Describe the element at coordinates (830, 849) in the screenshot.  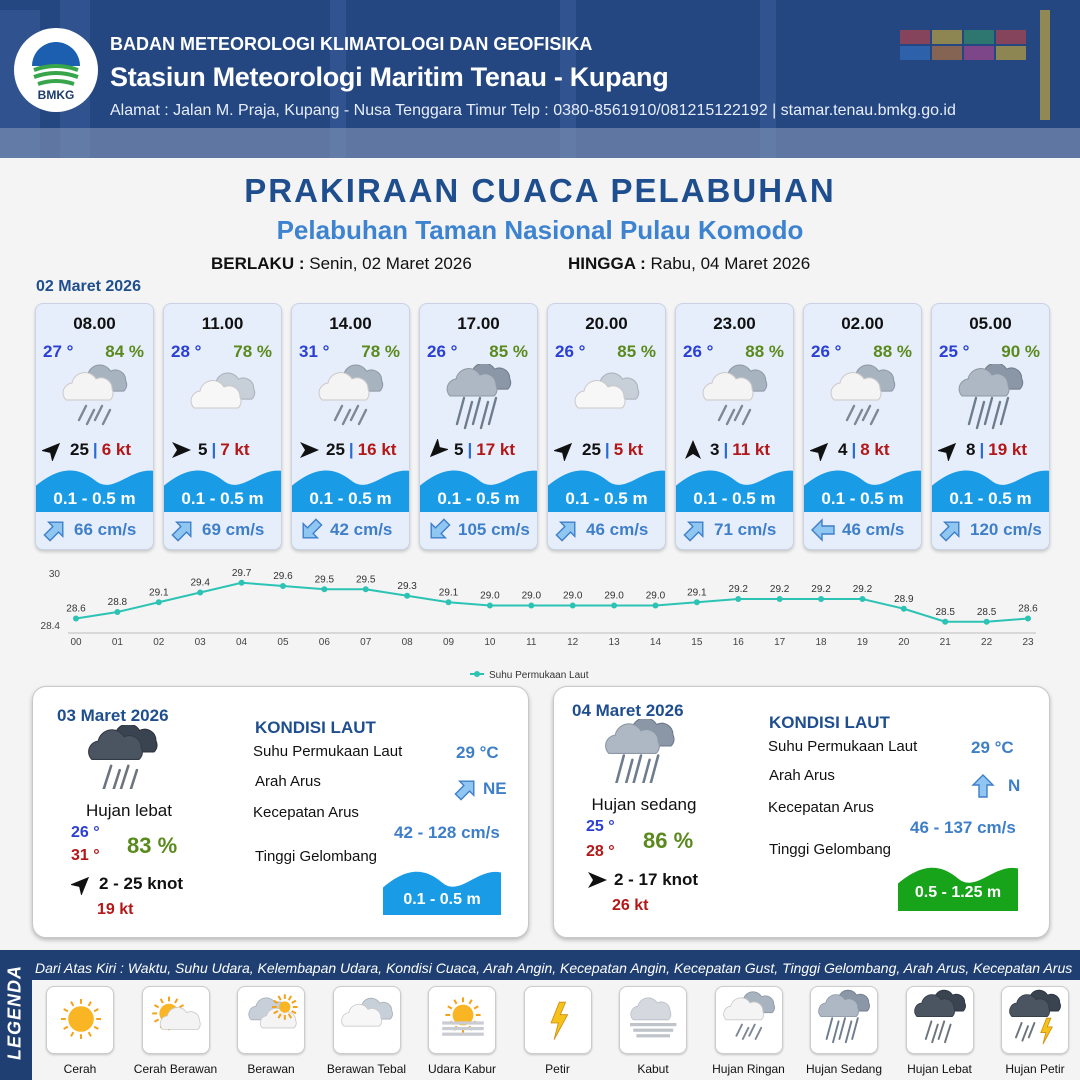
I see `day3-wave-label: Tinggi Gelombang` at that location.